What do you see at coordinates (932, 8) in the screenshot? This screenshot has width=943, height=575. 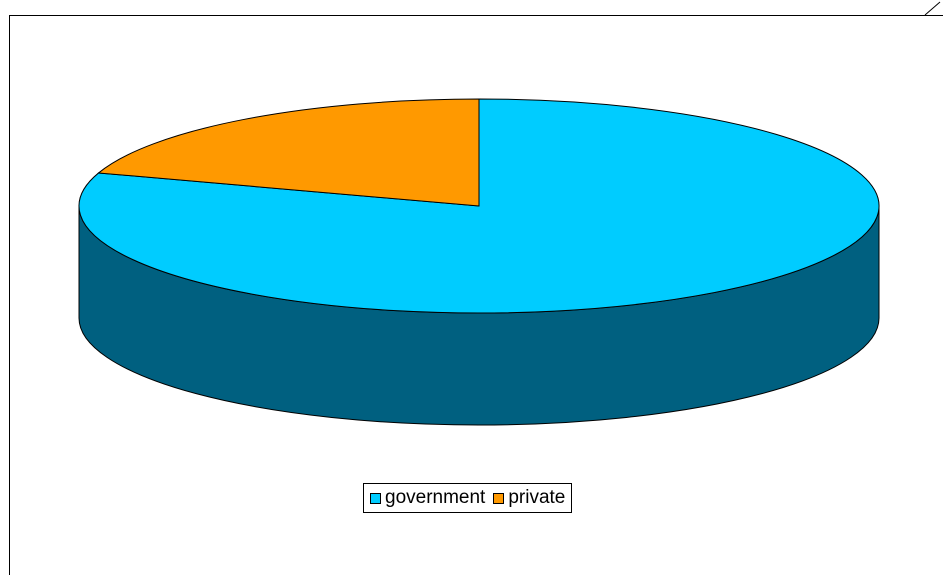 I see `corner-tick` at bounding box center [932, 8].